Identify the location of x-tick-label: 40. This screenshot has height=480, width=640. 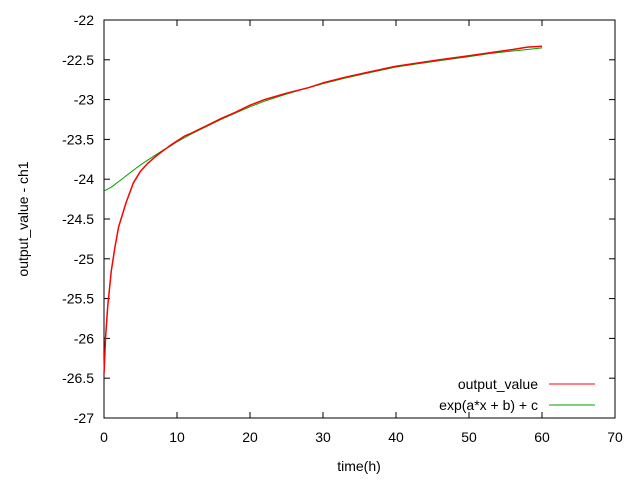
(396, 437).